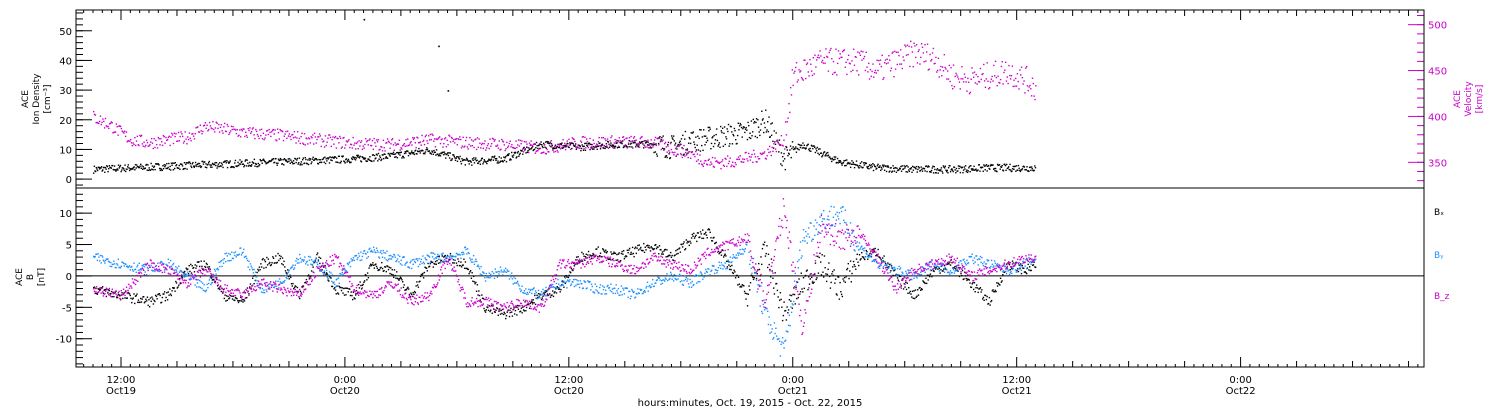 Image resolution: width=1500 pixels, height=410 pixels. What do you see at coordinates (439, 46) in the screenshot?
I see `density-outlier` at bounding box center [439, 46].